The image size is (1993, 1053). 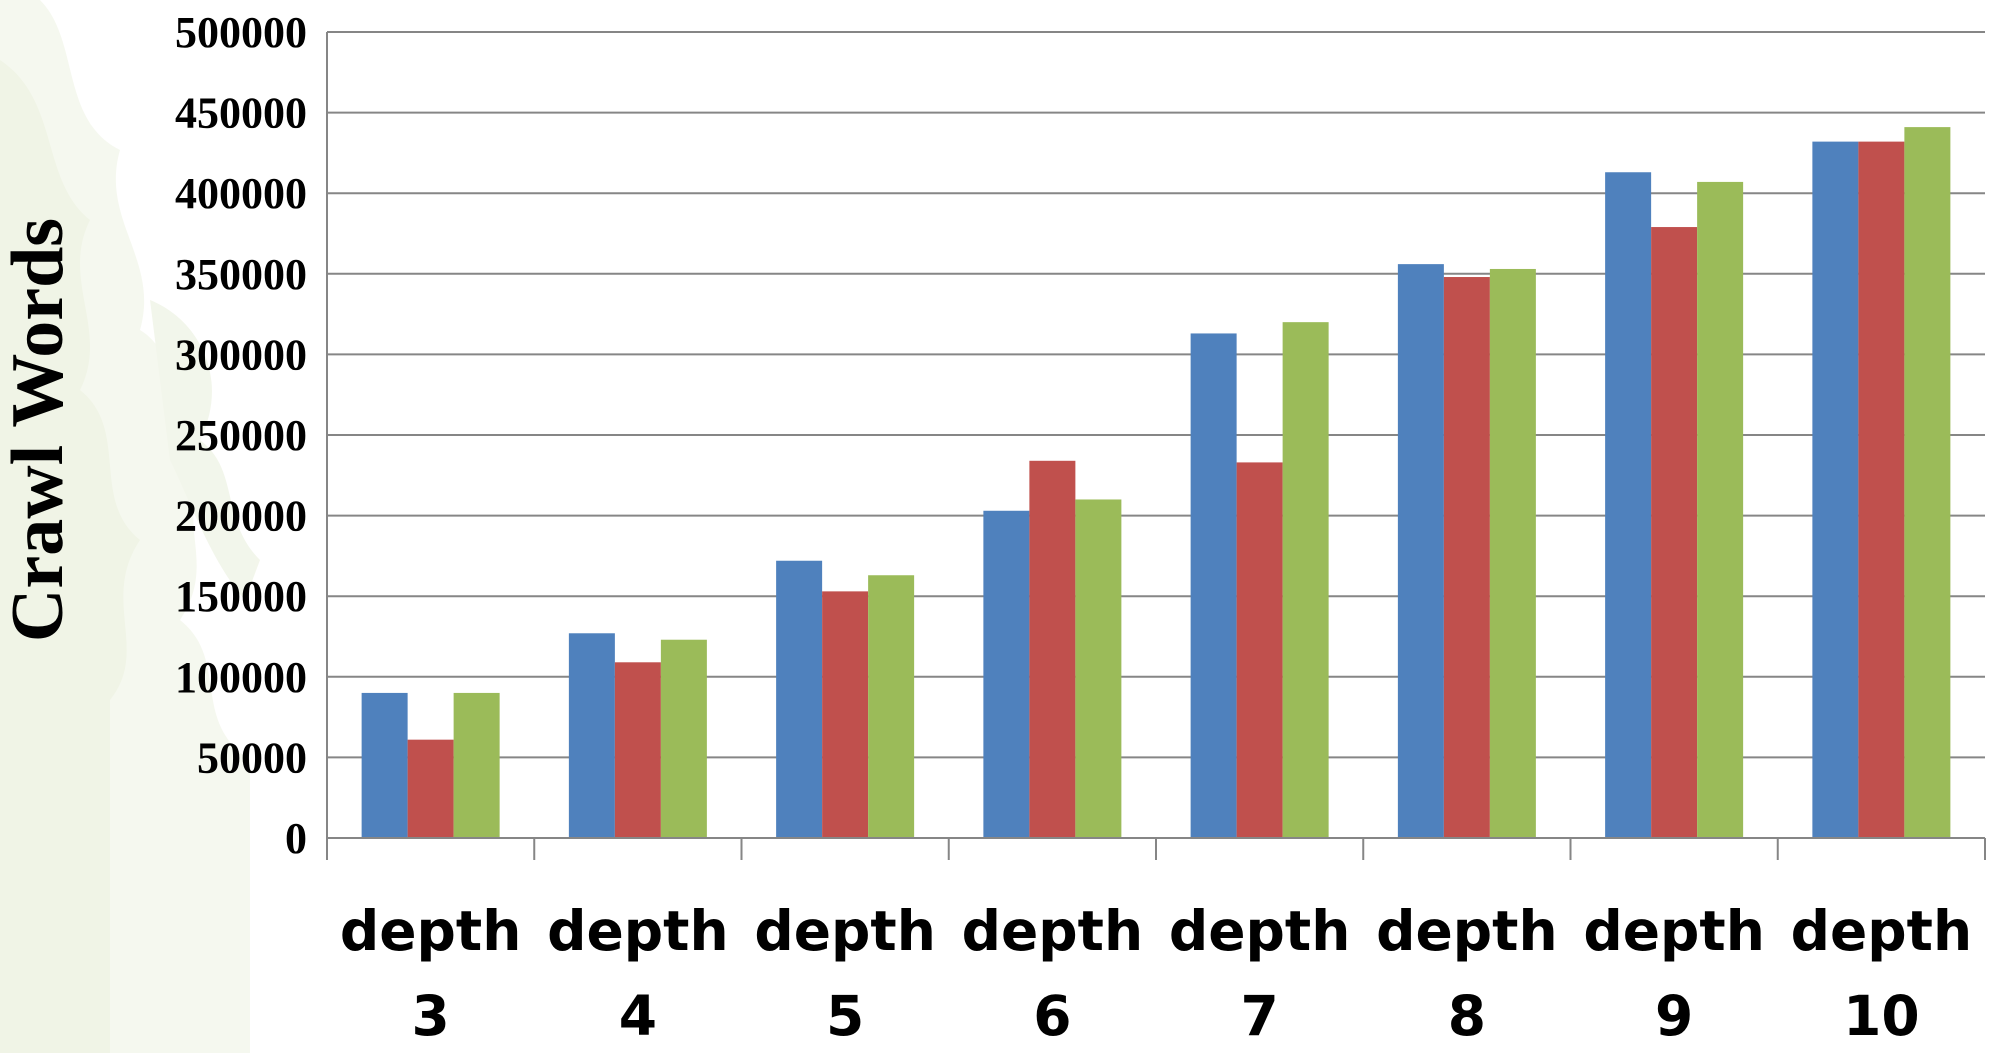 What do you see at coordinates (431, 973) in the screenshot?
I see `x-tick-label: depth 3` at bounding box center [431, 973].